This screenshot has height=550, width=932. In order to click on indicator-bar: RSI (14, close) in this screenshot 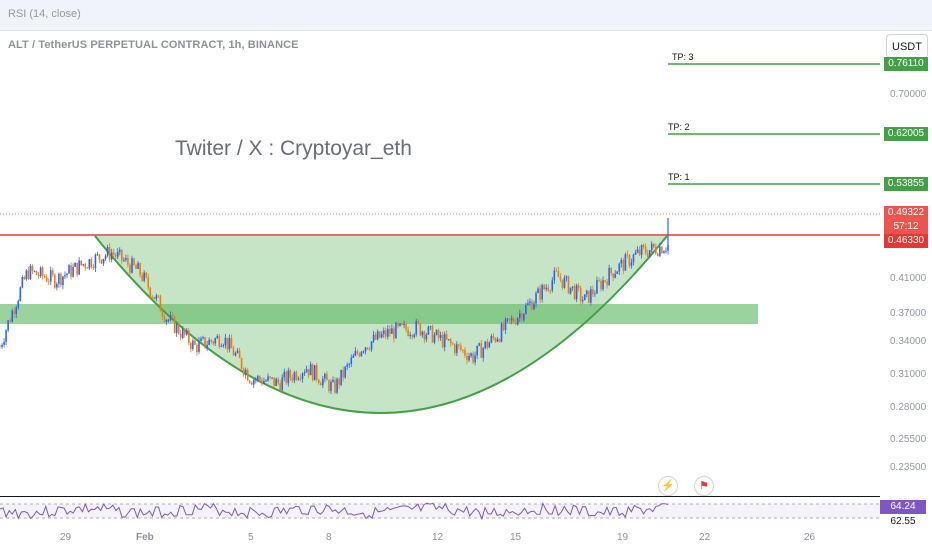, I will do `click(466, 15)`.